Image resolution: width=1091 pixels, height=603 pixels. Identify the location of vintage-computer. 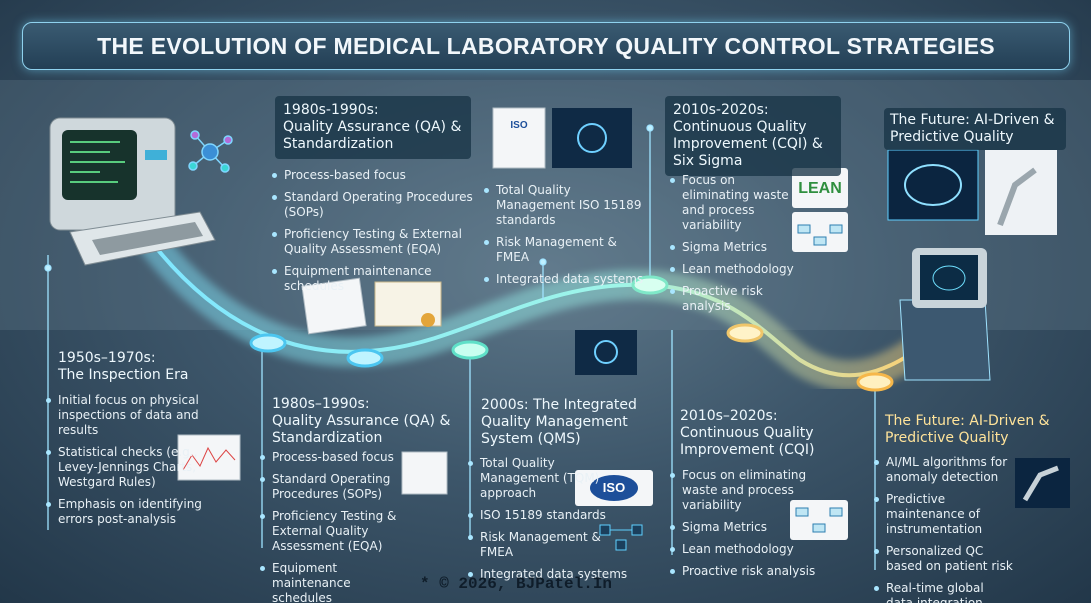
(132, 191).